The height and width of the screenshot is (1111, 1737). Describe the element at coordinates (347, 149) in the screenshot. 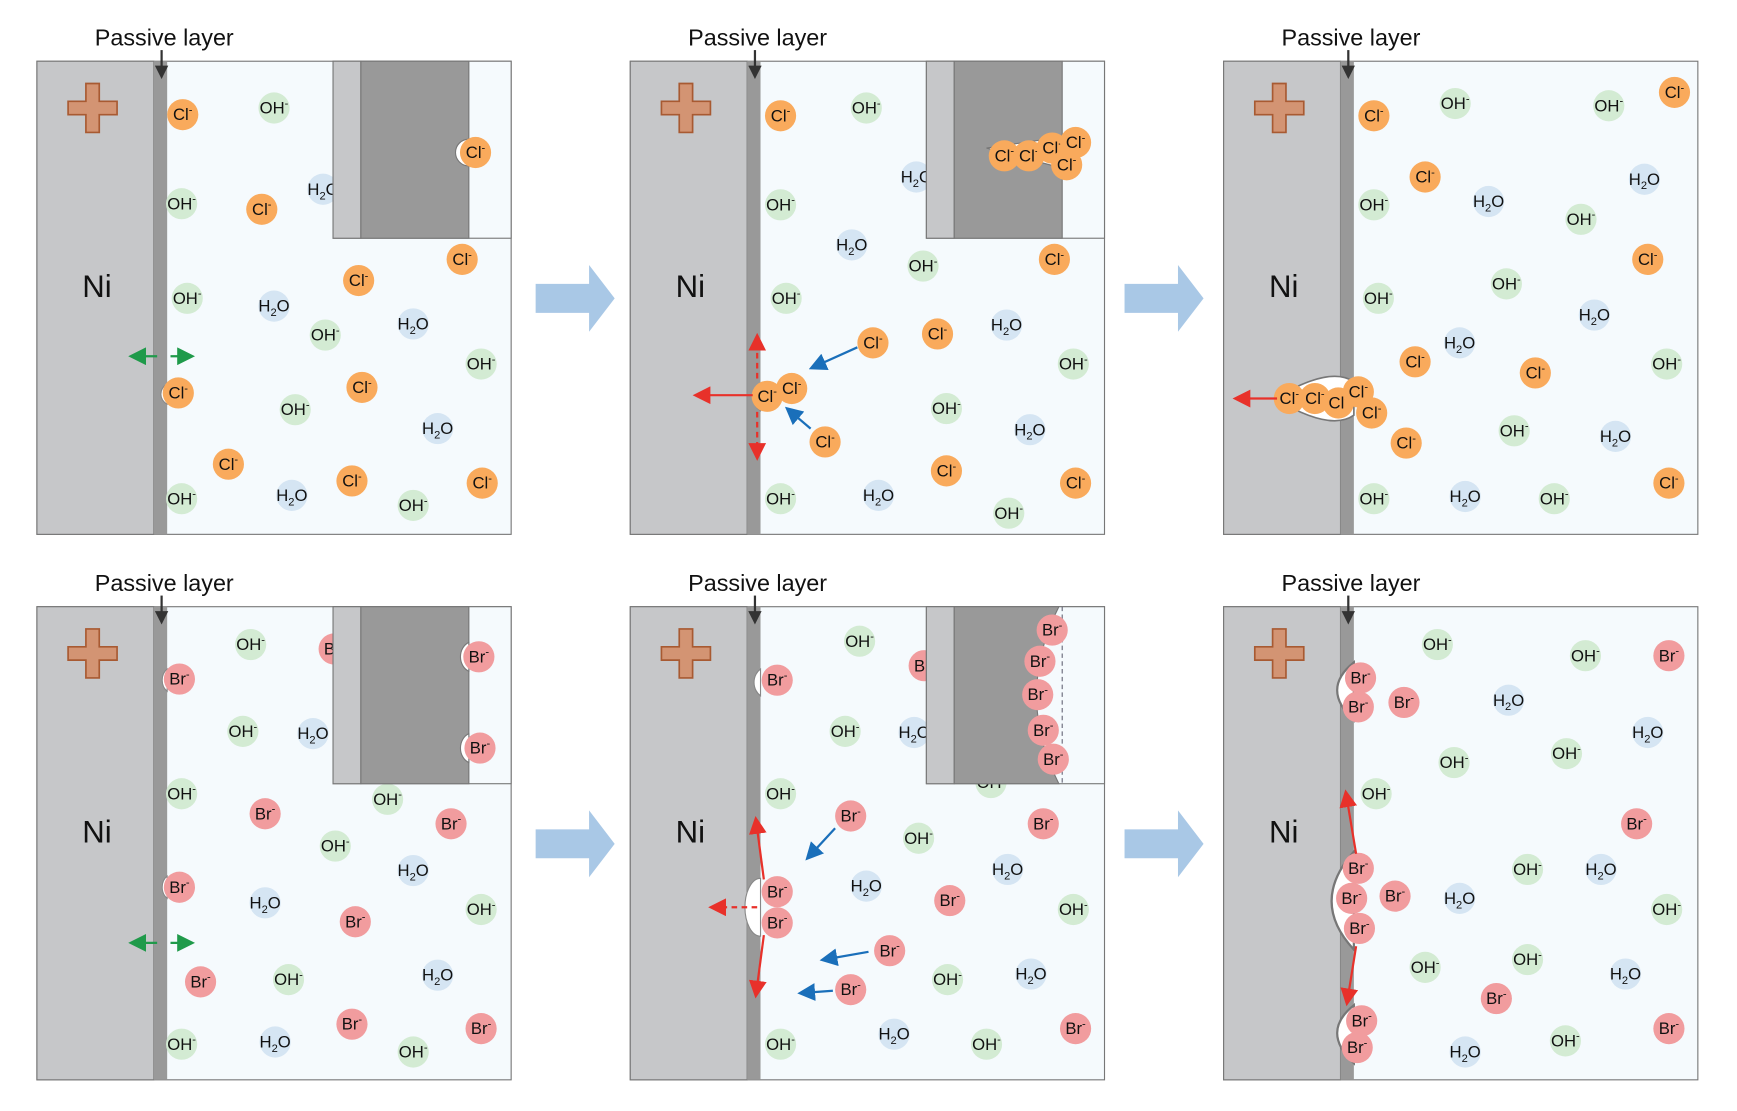

I see `inset-substrate` at that location.